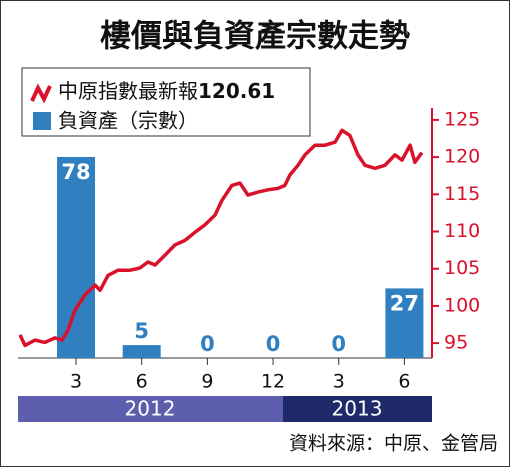 The width and height of the screenshot is (510, 467). What do you see at coordinates (141, 331) in the screenshot?
I see `value-label: 5` at bounding box center [141, 331].